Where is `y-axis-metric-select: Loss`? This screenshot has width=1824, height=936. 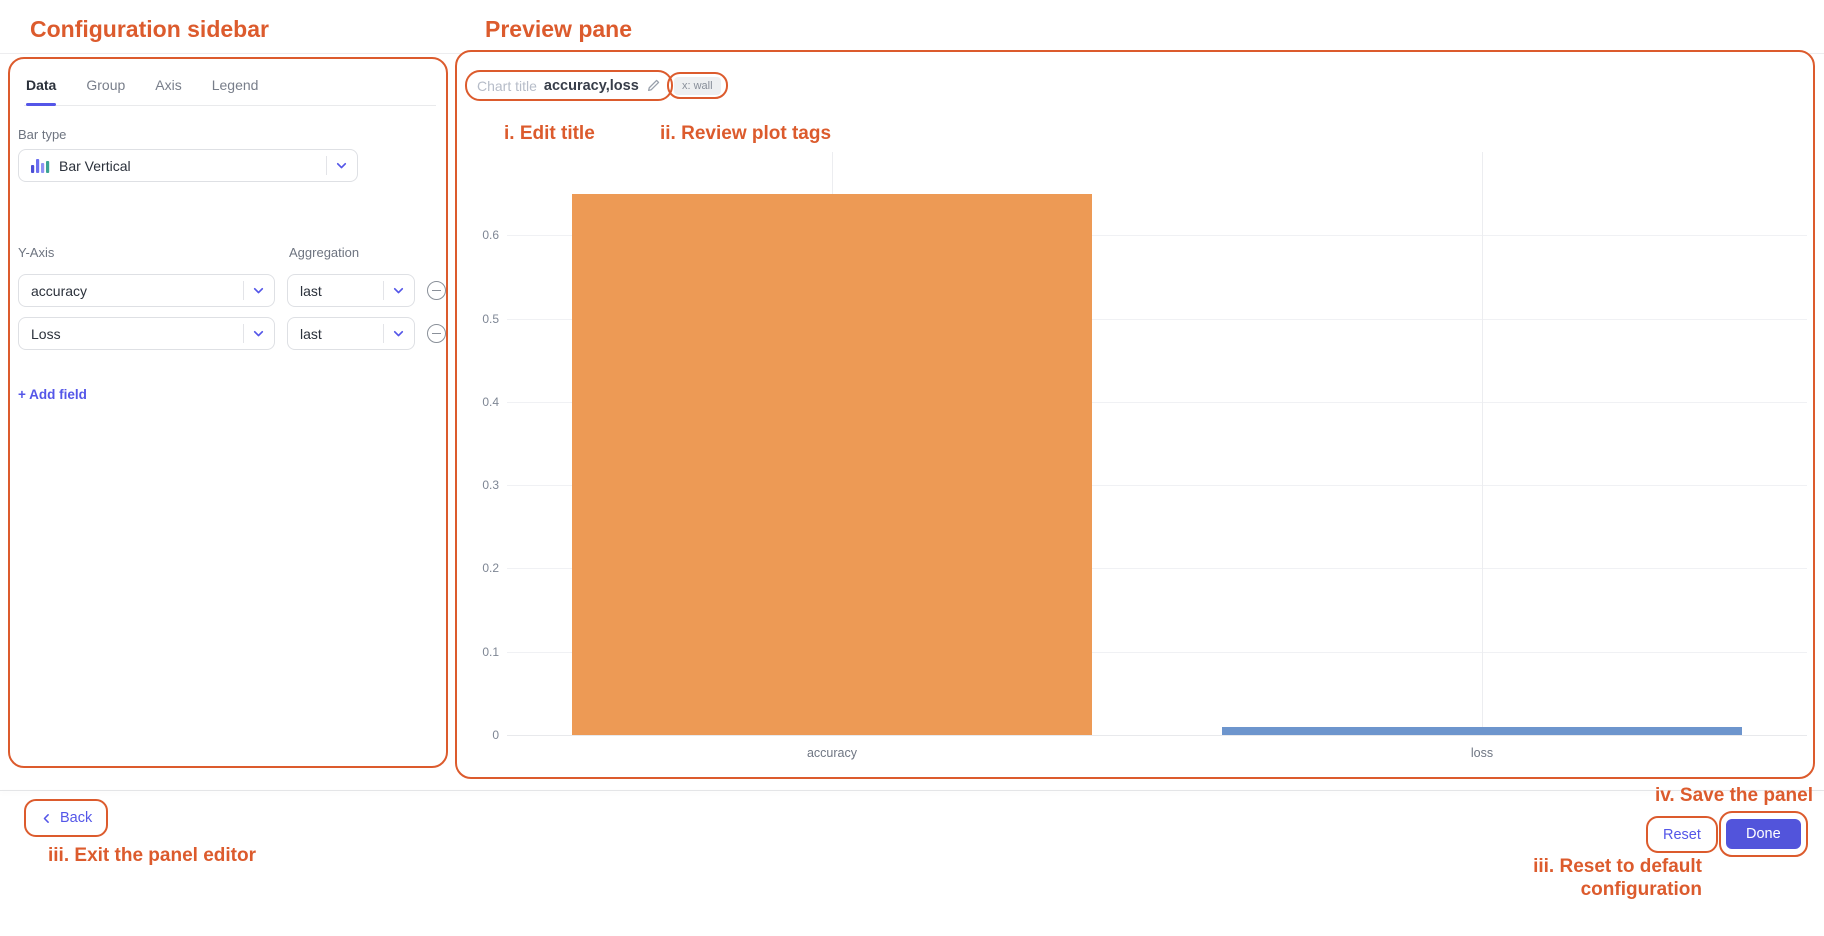
y-axis-metric-select: Loss is located at coordinates (146, 333).